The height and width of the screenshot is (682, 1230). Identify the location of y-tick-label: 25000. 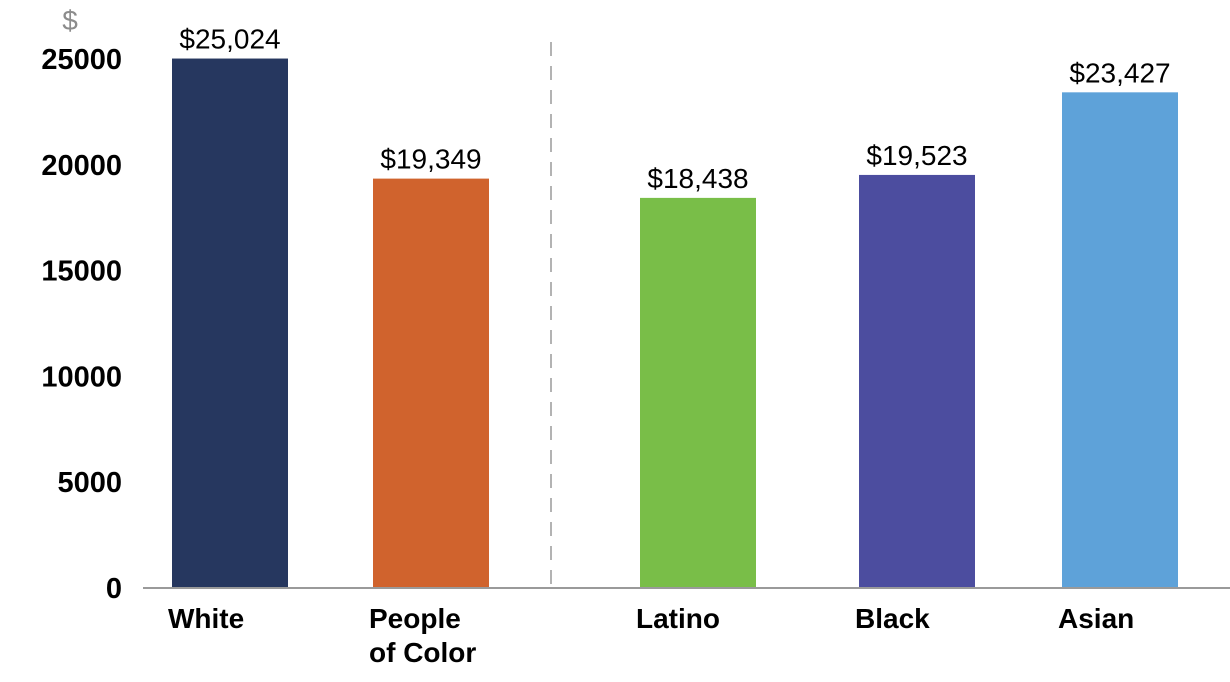
(81, 60).